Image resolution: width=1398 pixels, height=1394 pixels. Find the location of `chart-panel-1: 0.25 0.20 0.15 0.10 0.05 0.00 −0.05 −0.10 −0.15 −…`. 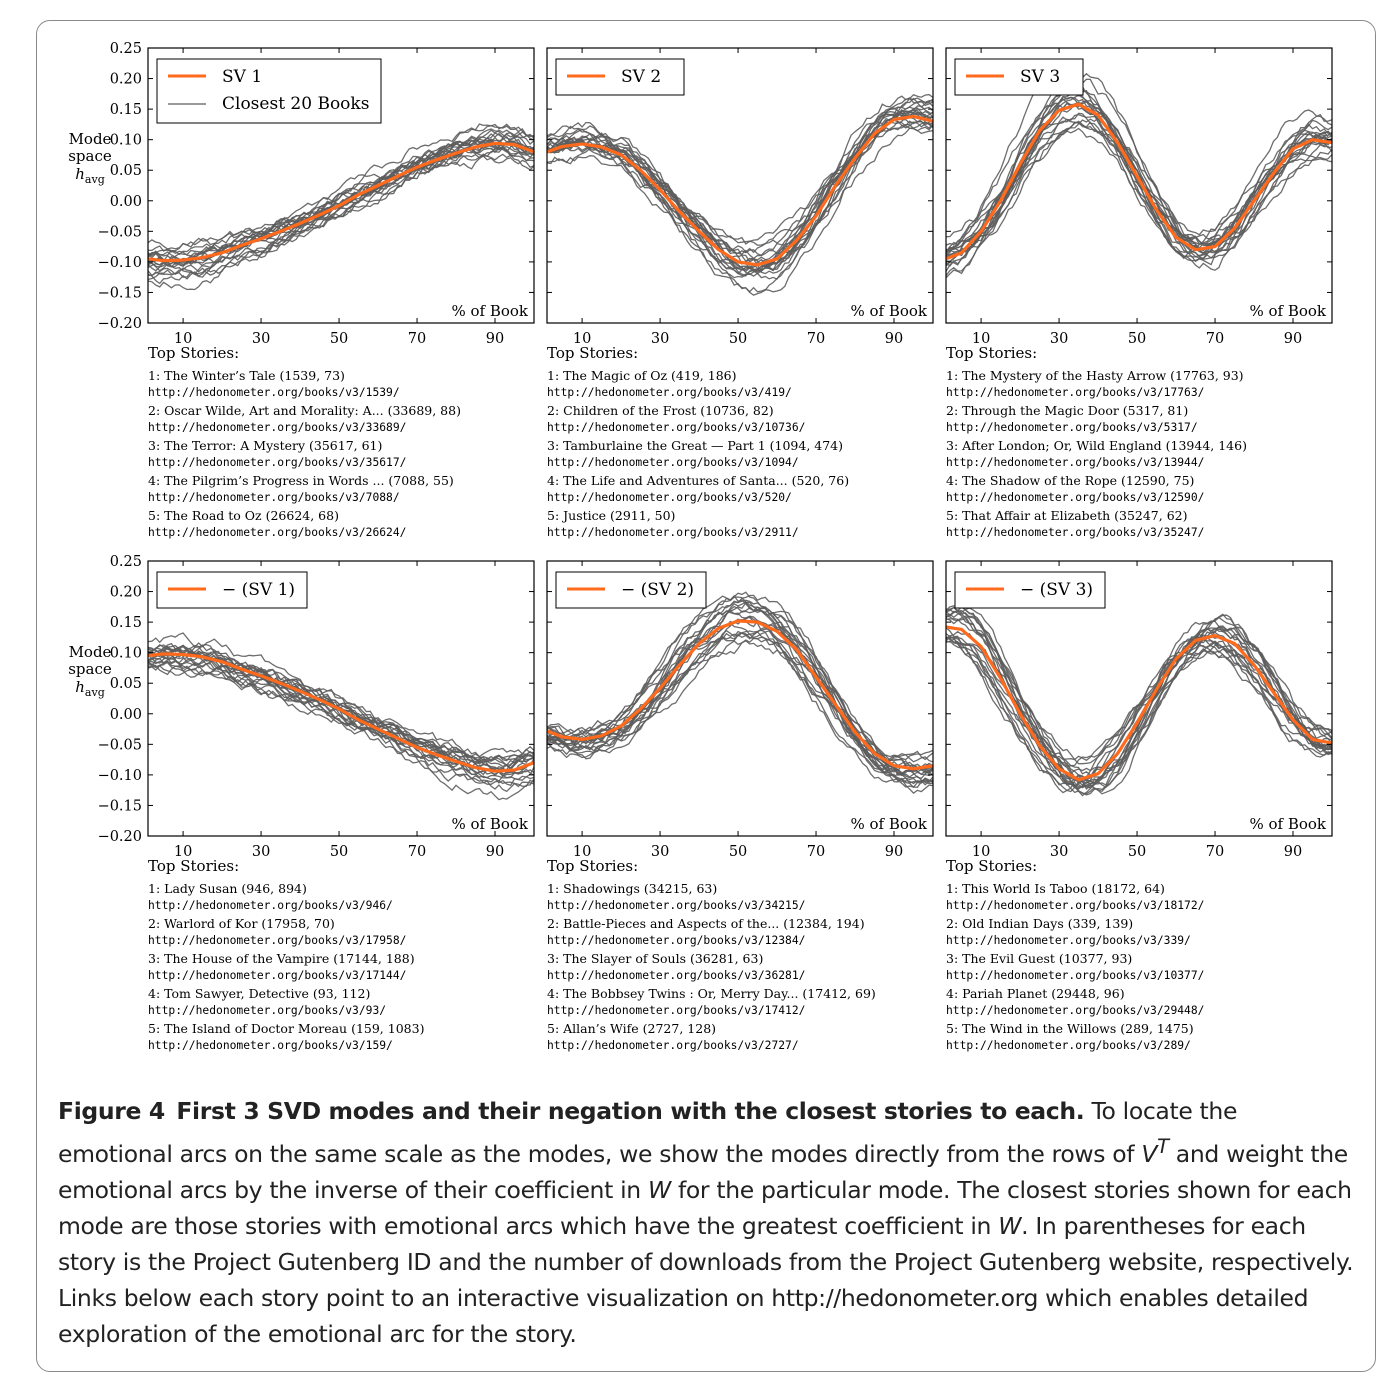

chart-panel-1: 0.25 0.20 0.15 0.10 0.05 0.00 −0.05 −0.10 −0.15 −… is located at coordinates (301, 290).